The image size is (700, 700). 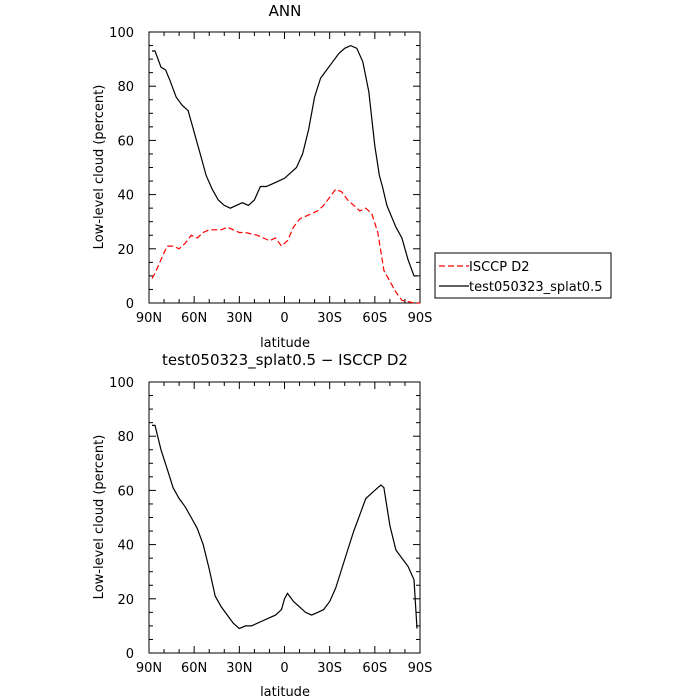 I want to click on bottom-panel-series, so click(x=285, y=527).